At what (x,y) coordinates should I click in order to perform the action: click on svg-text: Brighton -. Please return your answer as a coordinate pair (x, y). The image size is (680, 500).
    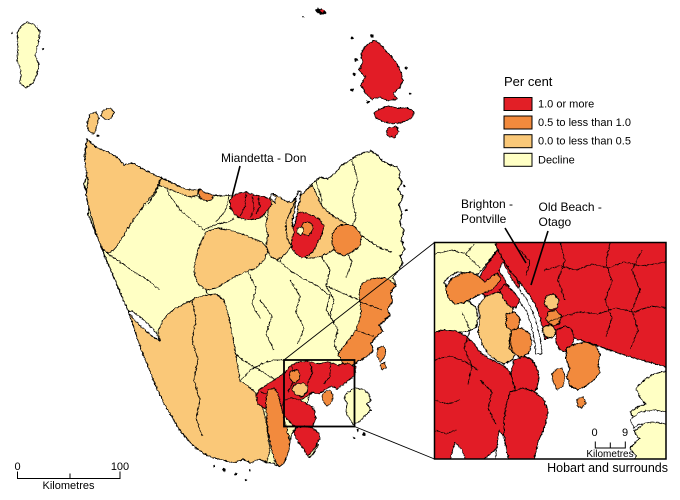
    Looking at the image, I should click on (487, 204).